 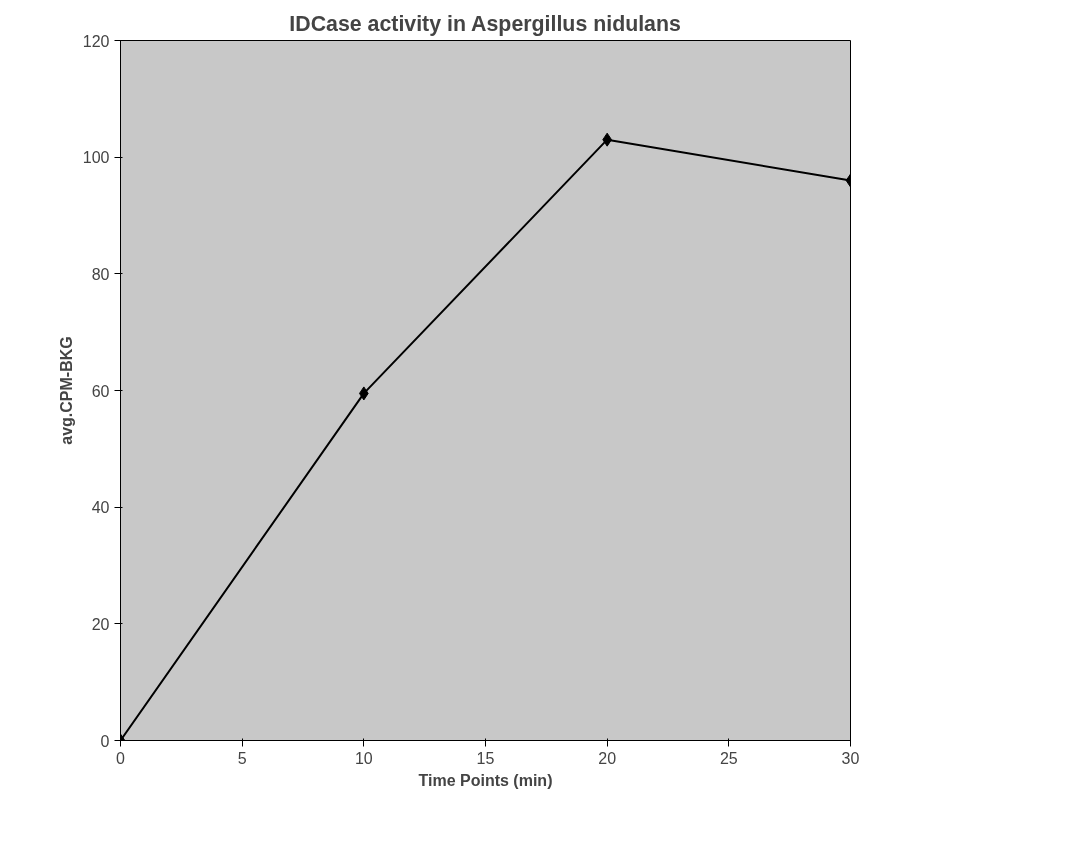 I want to click on x-tick-label: 25, so click(x=728, y=758).